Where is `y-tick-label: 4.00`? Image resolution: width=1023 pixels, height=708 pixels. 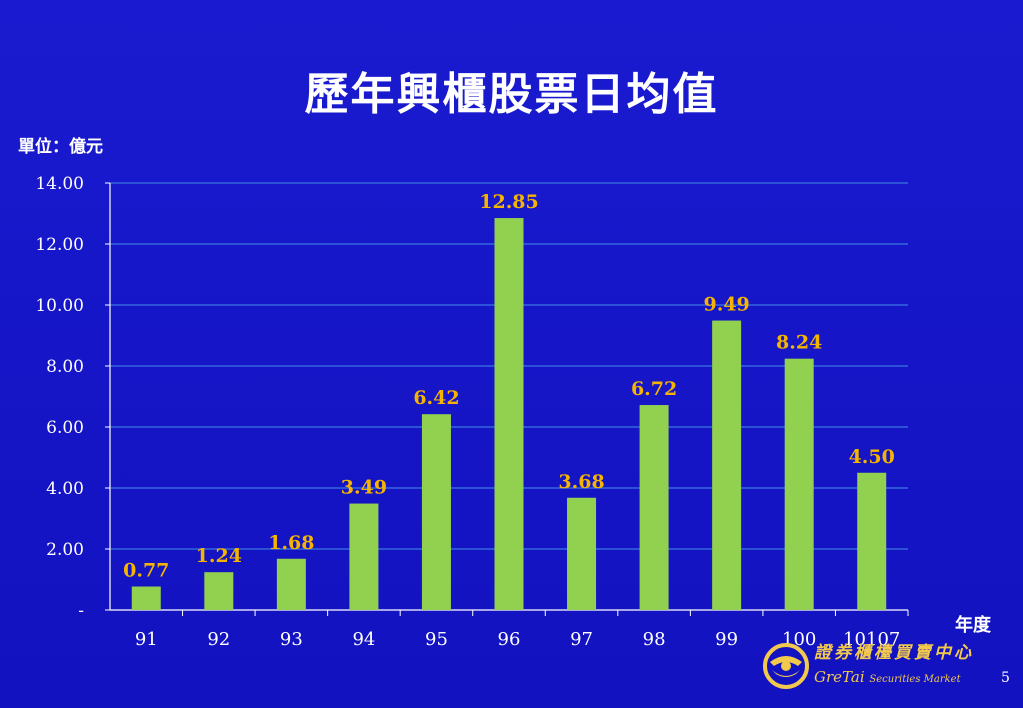
y-tick-label: 4.00 is located at coordinates (65, 489).